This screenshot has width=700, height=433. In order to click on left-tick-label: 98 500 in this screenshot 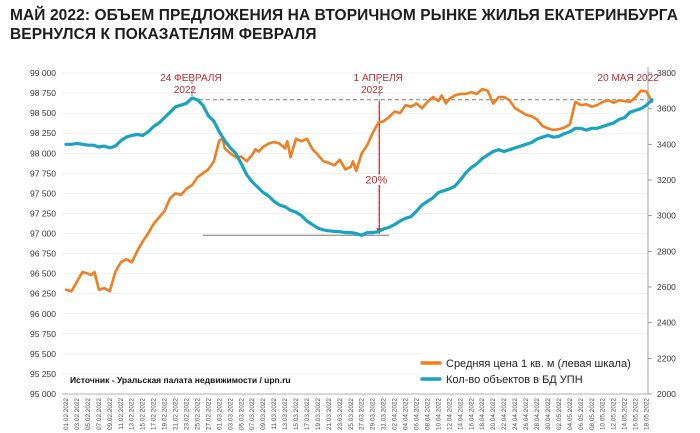, I will do `click(43, 113)`.